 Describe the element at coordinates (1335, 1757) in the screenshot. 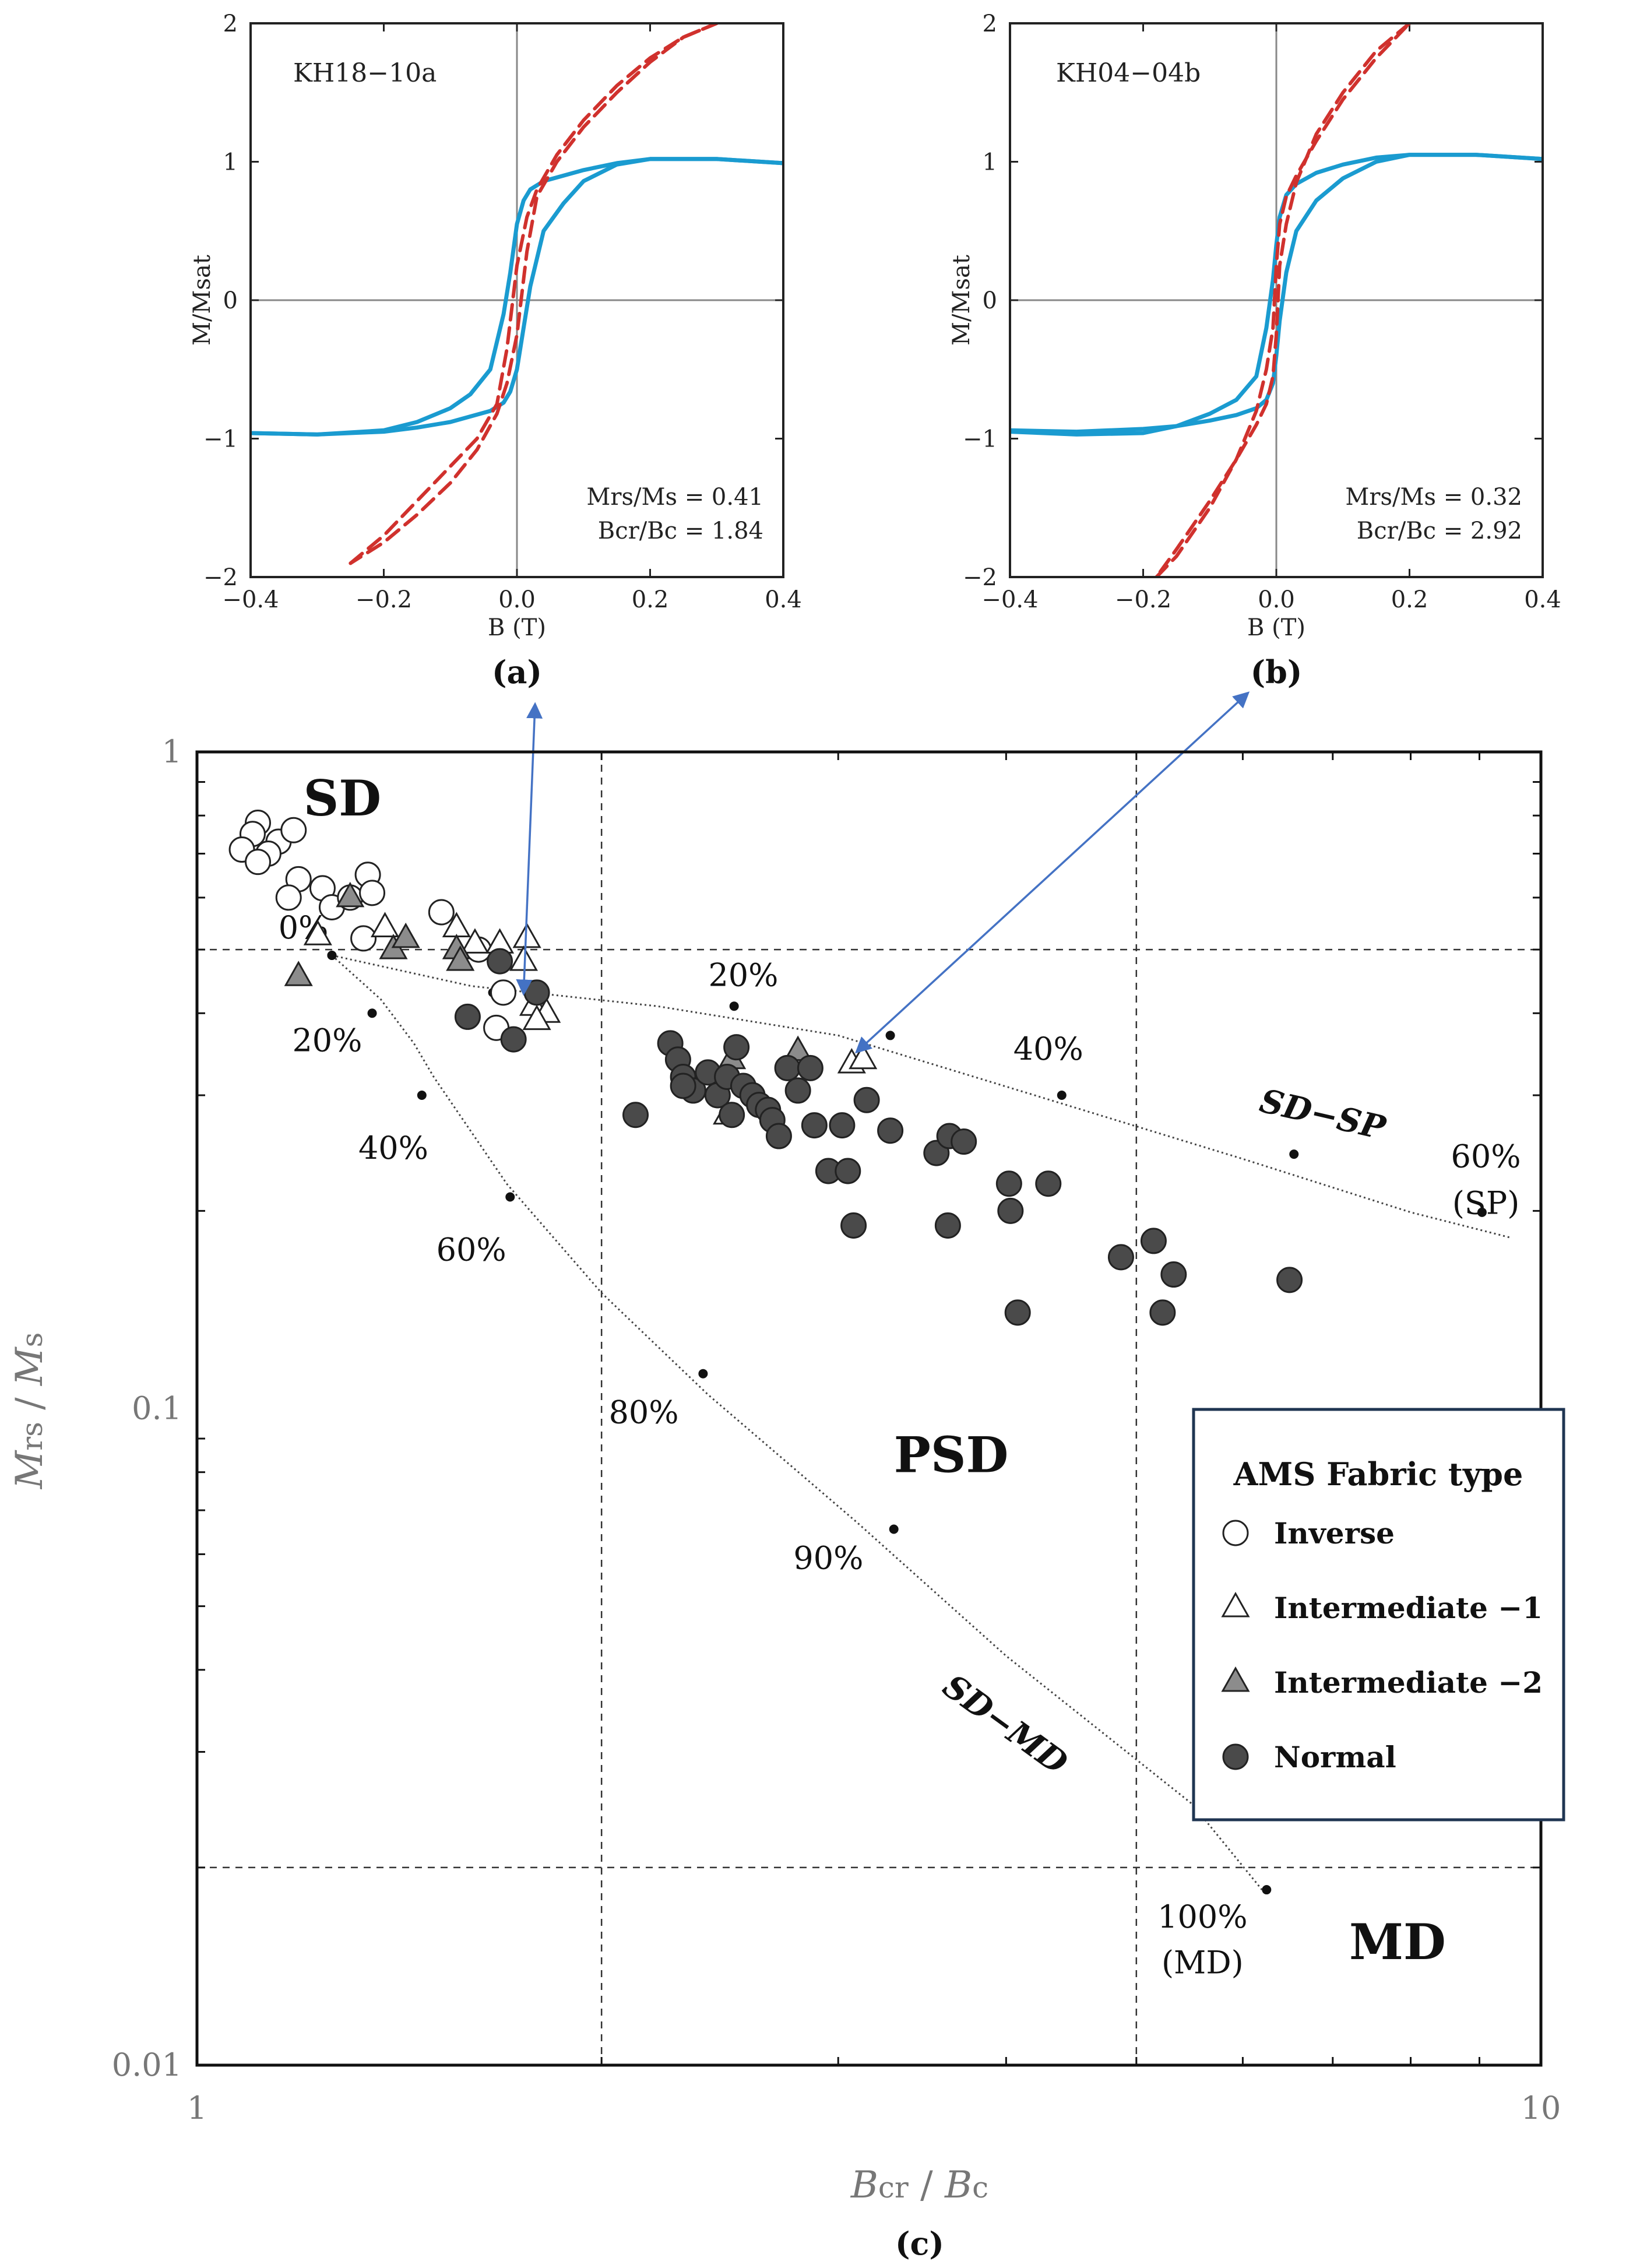

I see `legend-label: Normal` at that location.